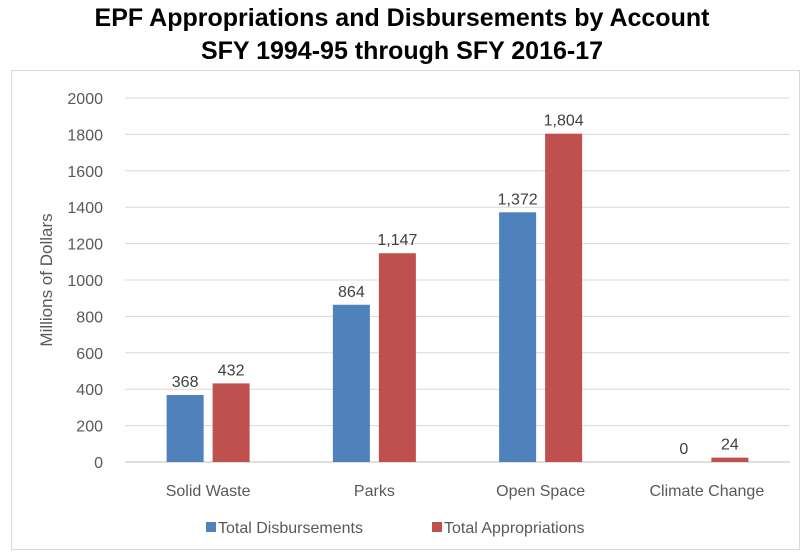  Describe the element at coordinates (98, 463) in the screenshot. I see `y-tick-label: 0` at that location.